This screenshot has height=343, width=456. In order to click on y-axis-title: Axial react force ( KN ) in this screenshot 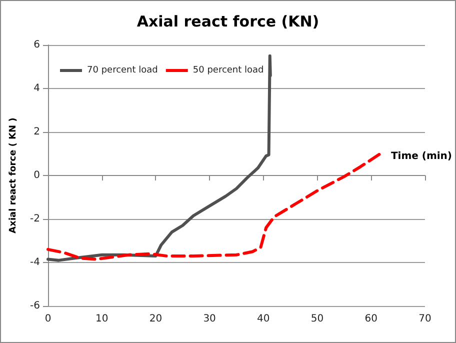, I will do `click(13, 176)`.